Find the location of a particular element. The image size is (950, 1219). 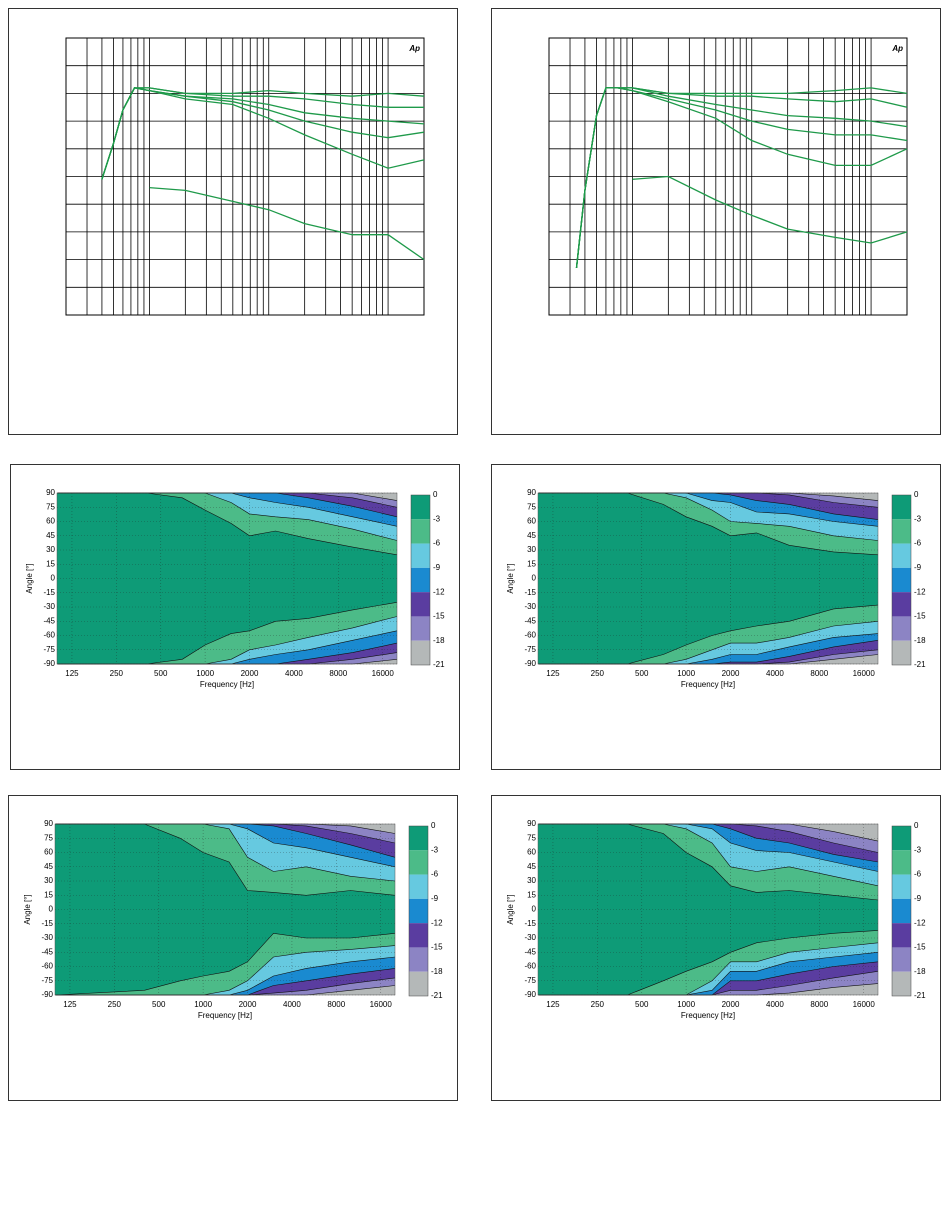

colorbar-label: 0 is located at coordinates (433, 825).